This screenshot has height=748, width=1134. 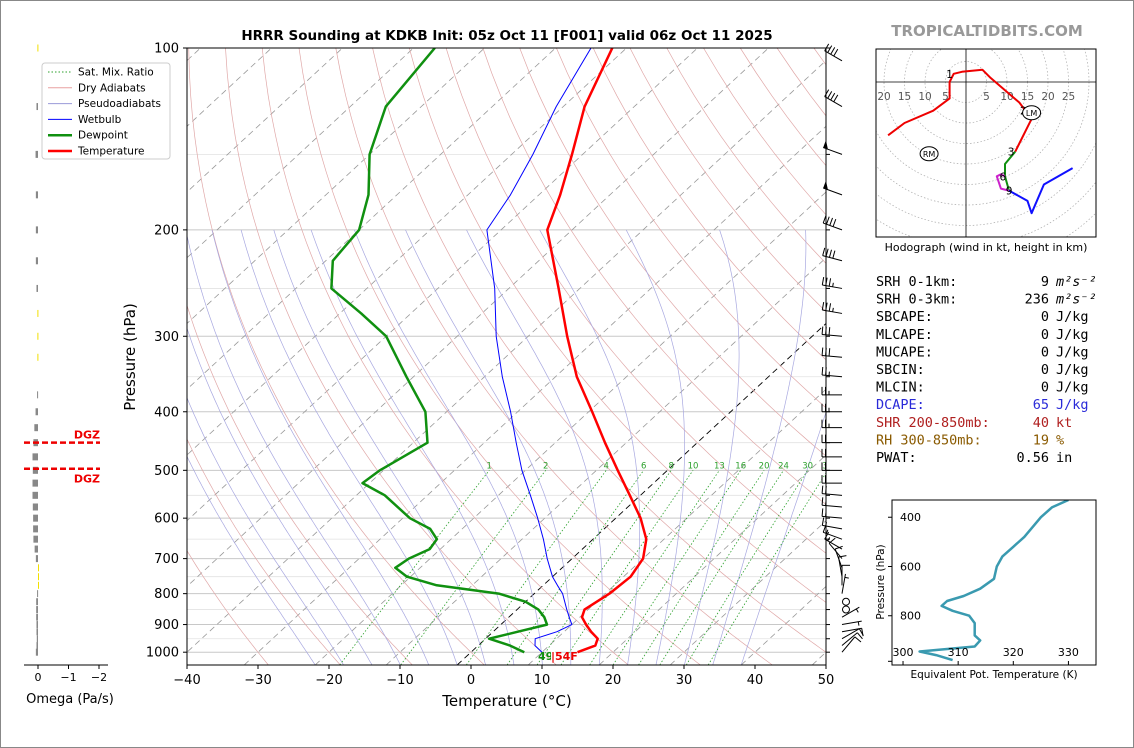 I want to click on legend-box, so click(x=106, y=111).